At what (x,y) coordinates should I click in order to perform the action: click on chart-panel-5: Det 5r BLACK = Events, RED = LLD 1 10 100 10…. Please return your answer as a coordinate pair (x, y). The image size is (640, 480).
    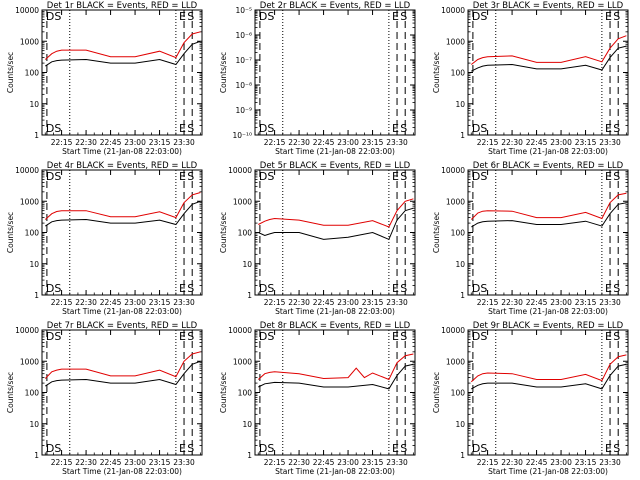
    Looking at the image, I should click on (317, 238).